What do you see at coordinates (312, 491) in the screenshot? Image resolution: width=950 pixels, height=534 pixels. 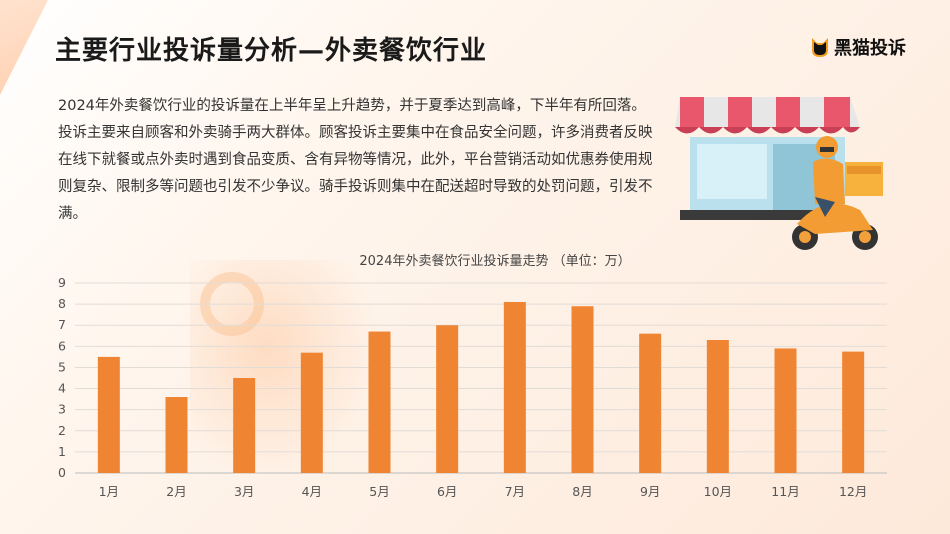 I see `x-tick-label: 4月` at bounding box center [312, 491].